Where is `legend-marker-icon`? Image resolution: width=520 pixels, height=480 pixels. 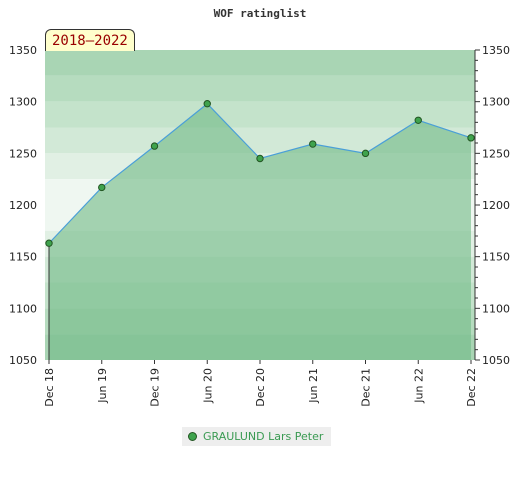 legend-marker-icon is located at coordinates (192, 436).